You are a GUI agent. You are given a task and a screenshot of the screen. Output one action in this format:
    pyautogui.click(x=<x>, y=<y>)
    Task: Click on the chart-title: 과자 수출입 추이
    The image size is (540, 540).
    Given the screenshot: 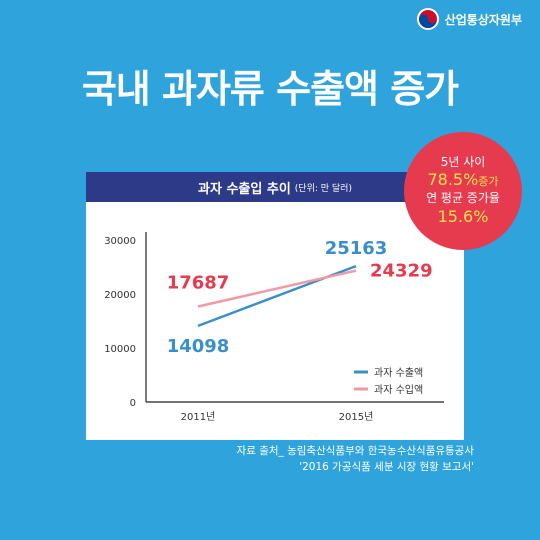 What is the action you would take?
    pyautogui.click(x=244, y=189)
    